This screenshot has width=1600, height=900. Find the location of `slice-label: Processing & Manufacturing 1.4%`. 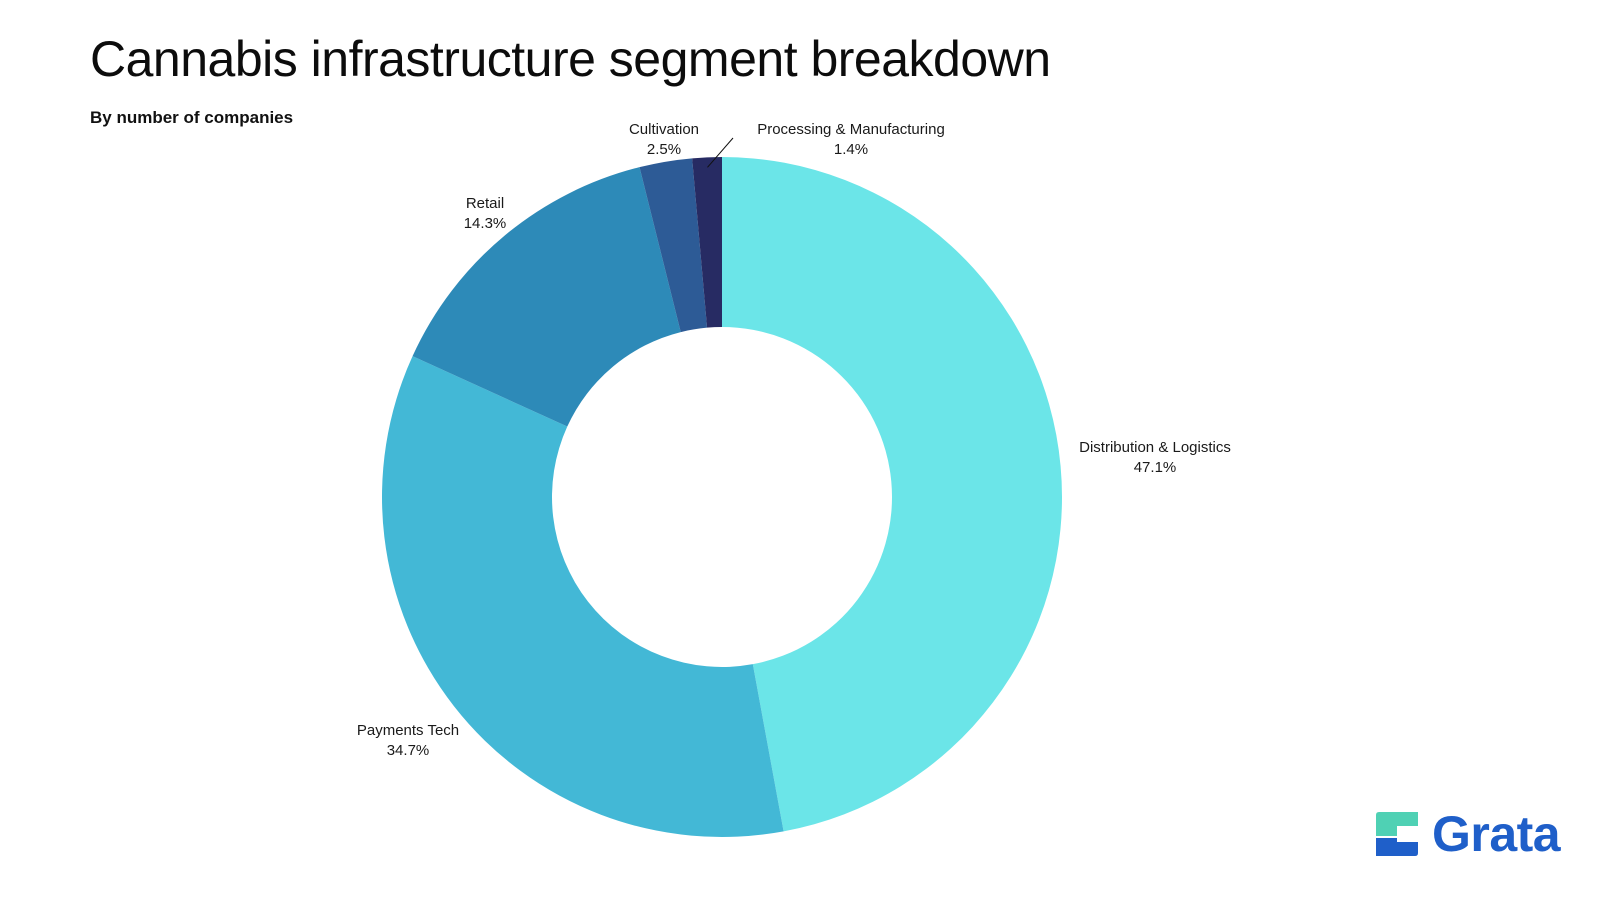

slice-label: Processing & Manufacturing 1.4% is located at coordinates (851, 139).